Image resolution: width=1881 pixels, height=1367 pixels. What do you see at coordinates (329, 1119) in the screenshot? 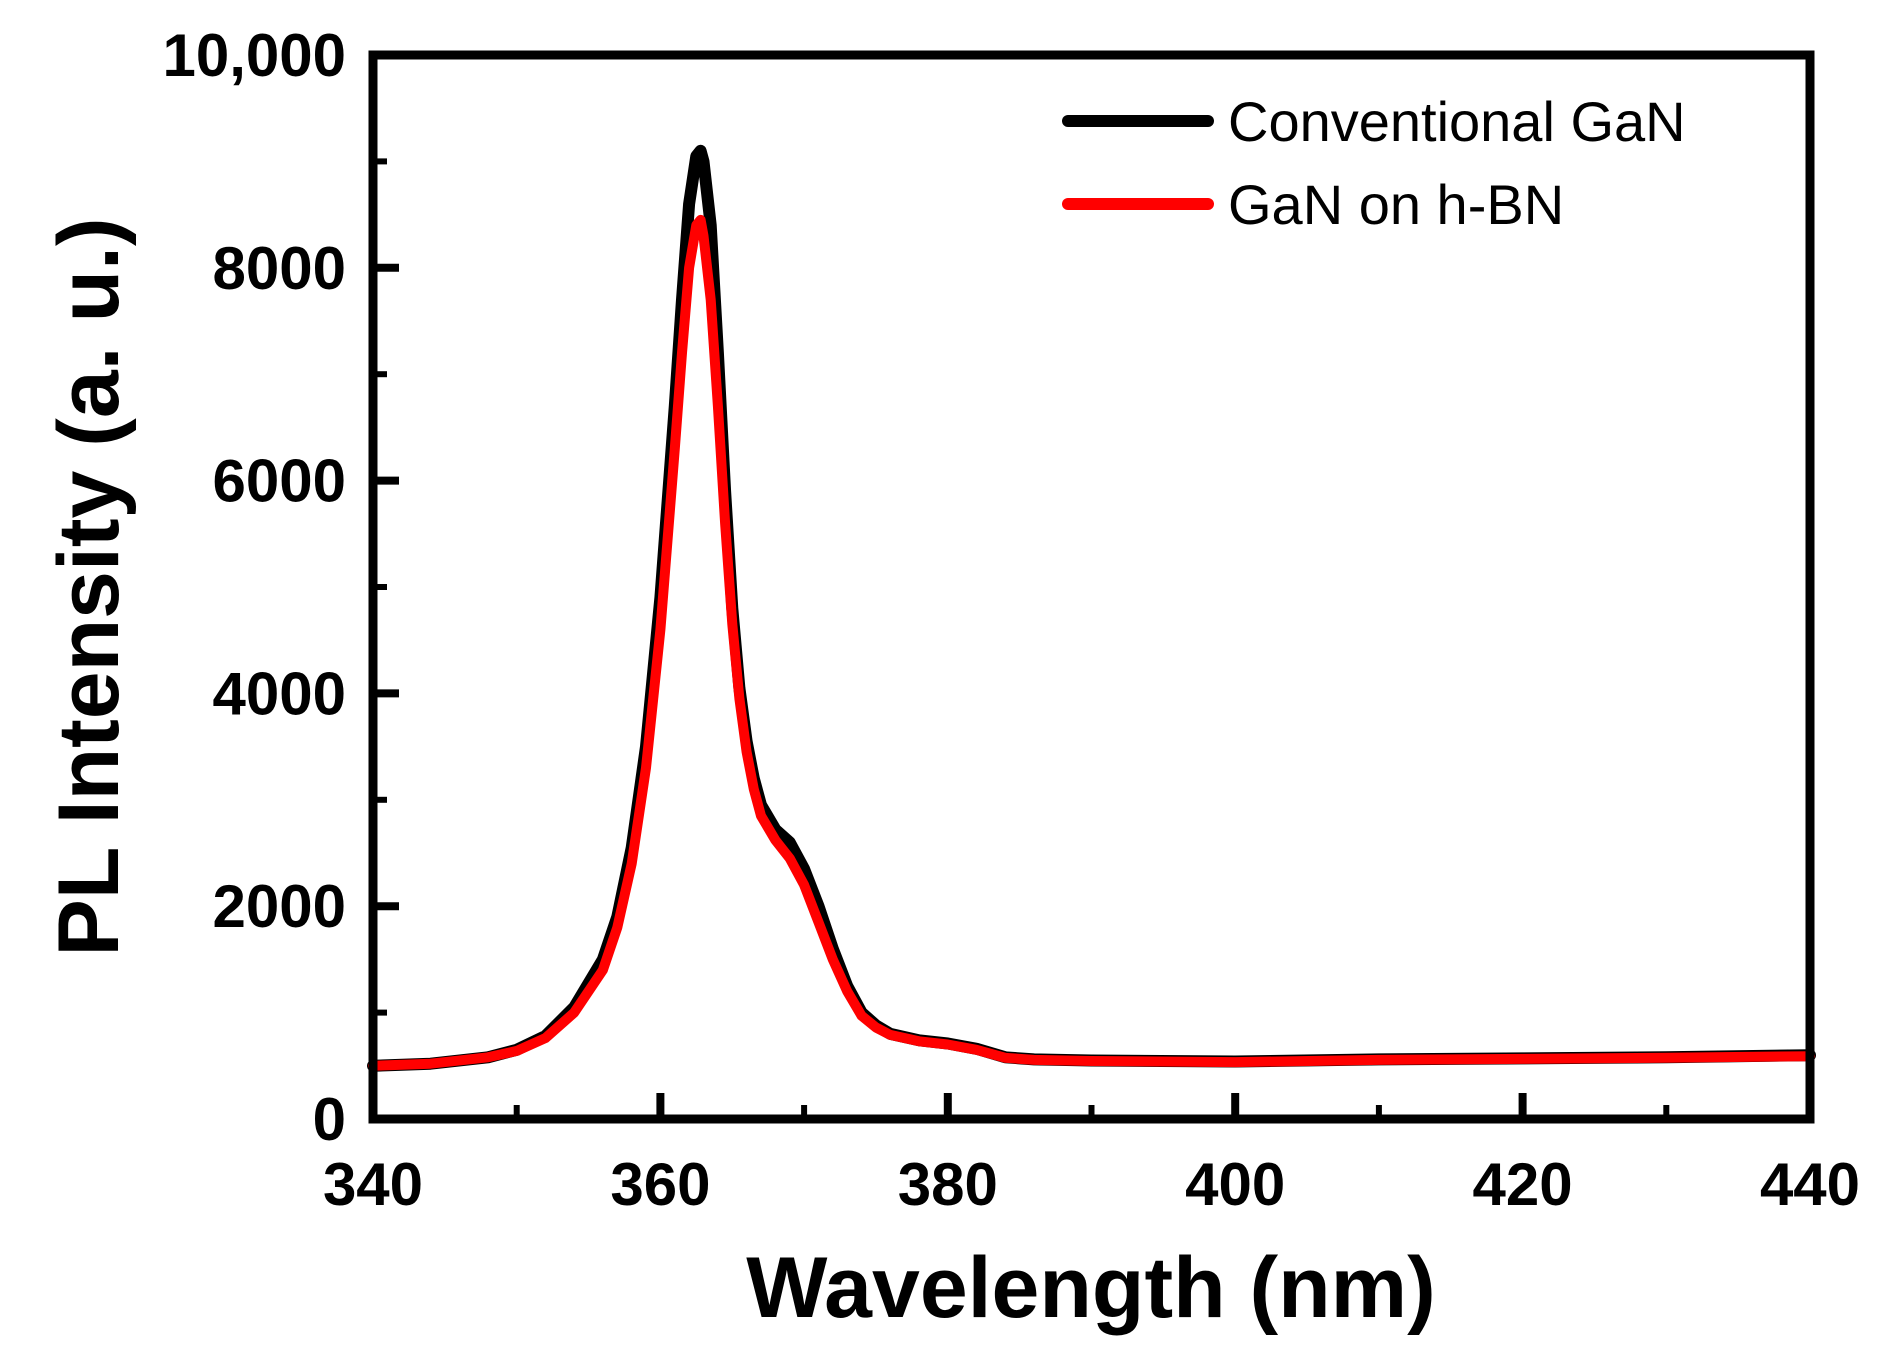
I see `y-tick-label: 0` at bounding box center [329, 1119].